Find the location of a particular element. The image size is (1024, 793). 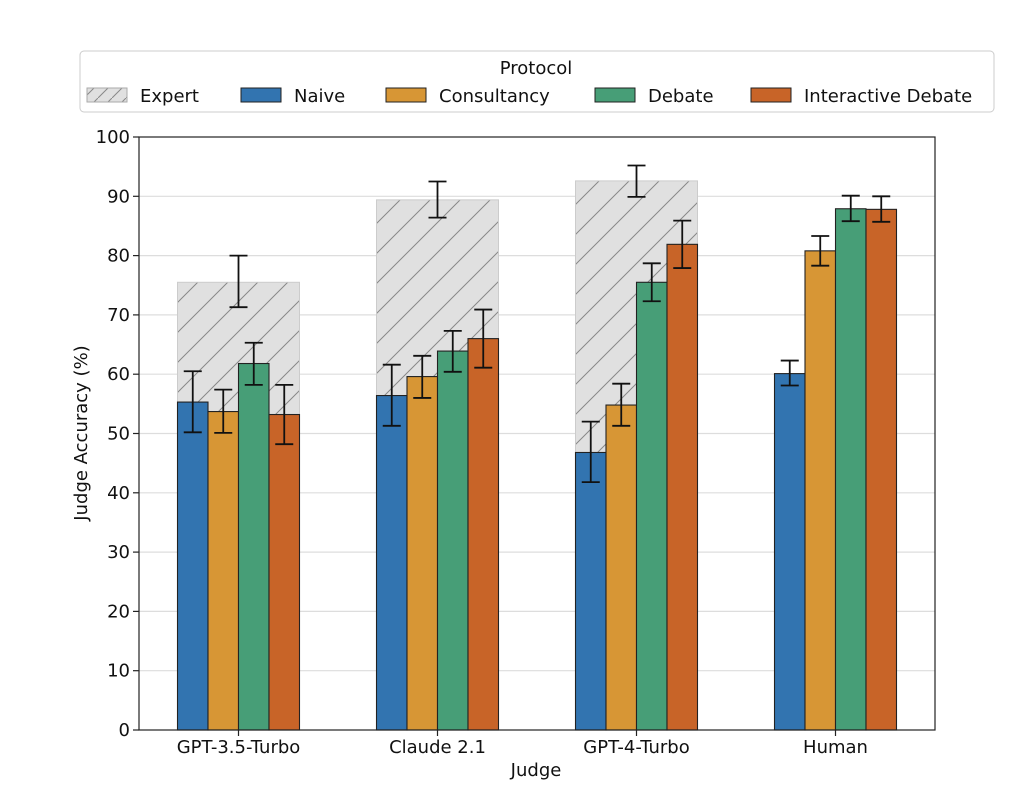

legend-entry: Interactive Debate is located at coordinates (861, 96).